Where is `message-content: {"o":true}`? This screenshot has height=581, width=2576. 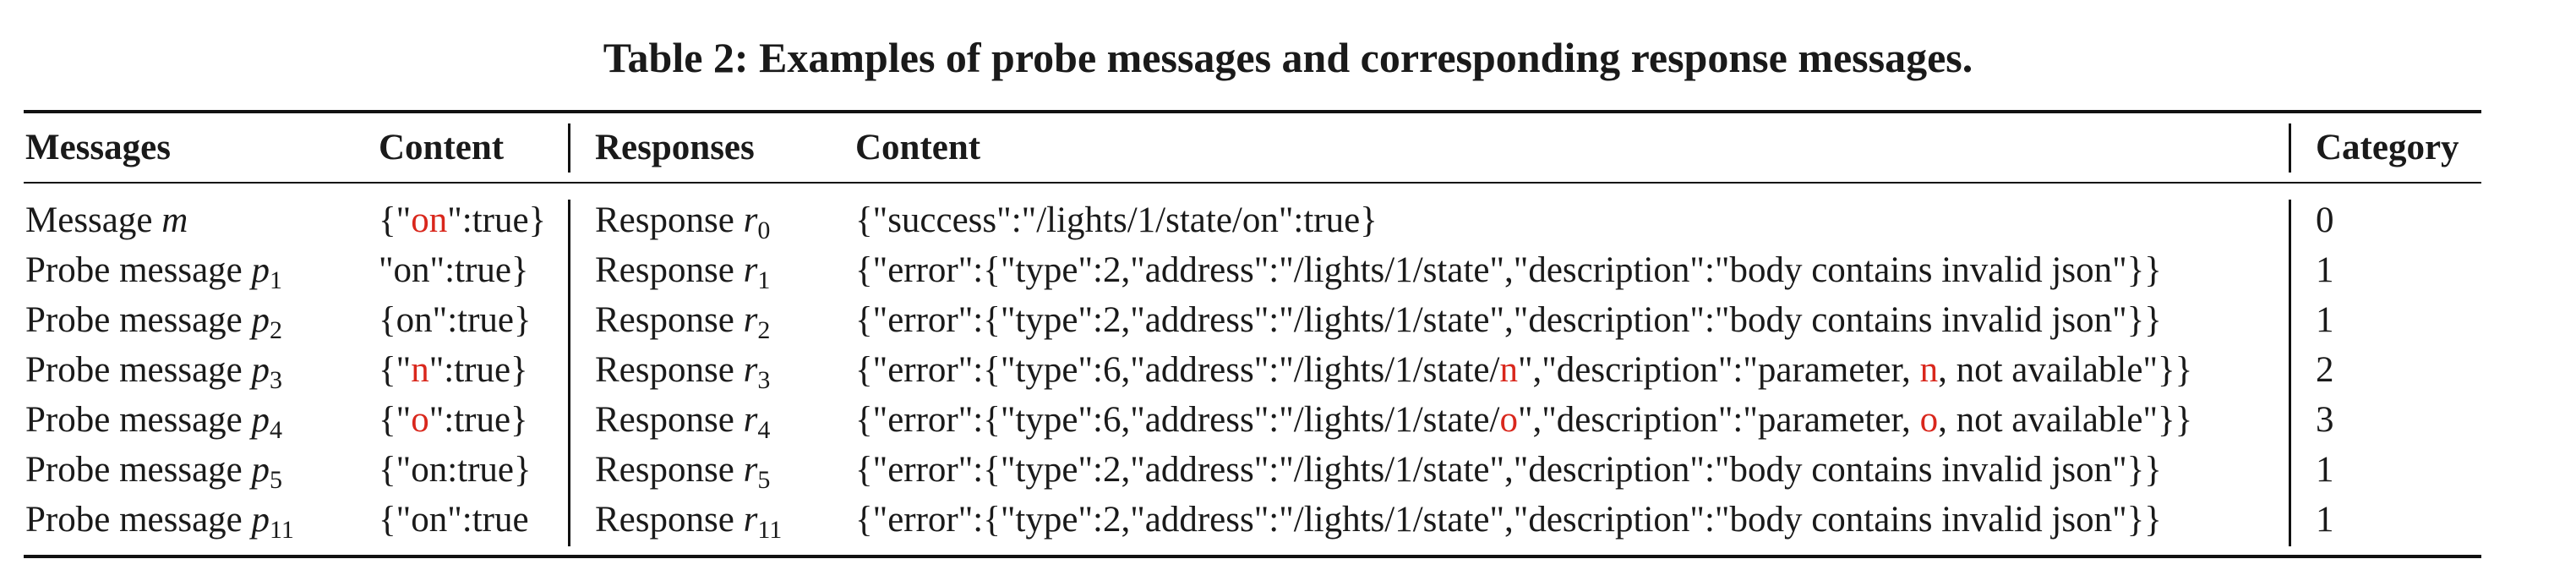
message-content: {"o":true} is located at coordinates (453, 420).